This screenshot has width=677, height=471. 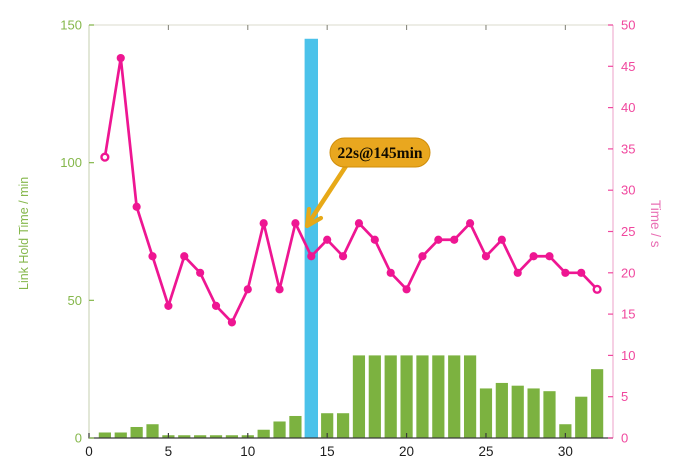 I want to click on right-tick-label: 10, so click(x=628, y=355).